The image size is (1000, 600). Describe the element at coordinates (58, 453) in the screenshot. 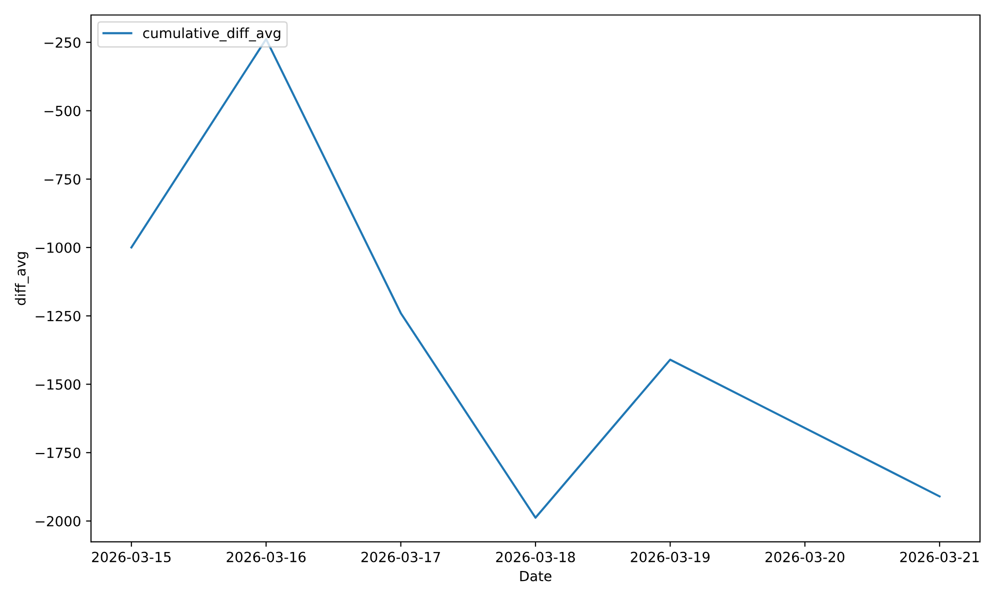

I see `y-tick-label: −1750` at that location.